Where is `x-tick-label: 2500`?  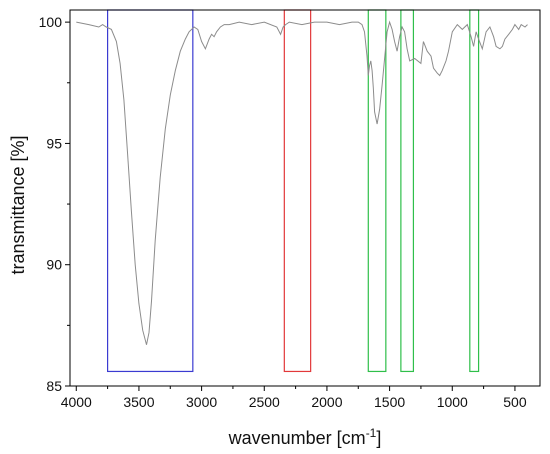 x-tick-label: 2500 is located at coordinates (264, 402).